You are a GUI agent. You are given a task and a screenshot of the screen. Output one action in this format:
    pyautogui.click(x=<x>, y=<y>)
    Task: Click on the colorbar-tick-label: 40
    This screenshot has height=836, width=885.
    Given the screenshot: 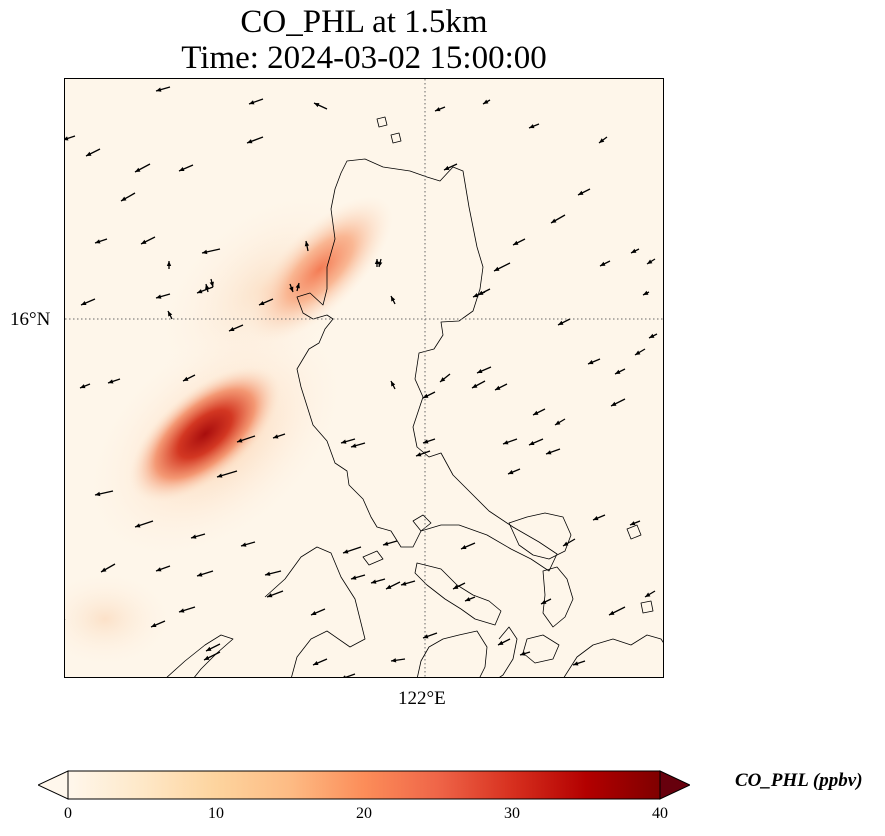 What is the action you would take?
    pyautogui.click(x=660, y=813)
    